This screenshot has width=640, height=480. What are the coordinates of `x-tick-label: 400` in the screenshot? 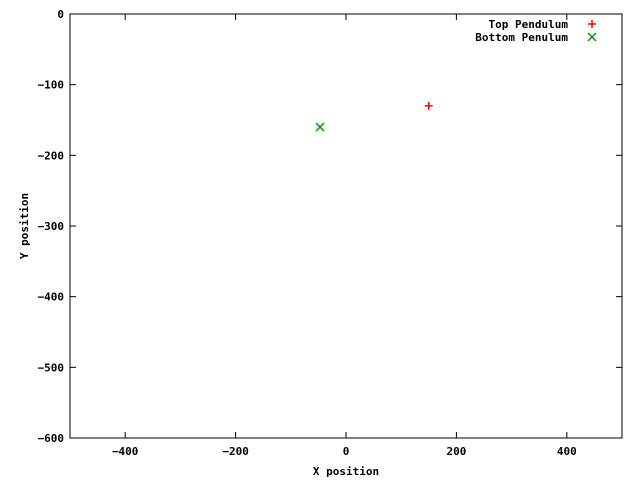 It's located at (567, 451).